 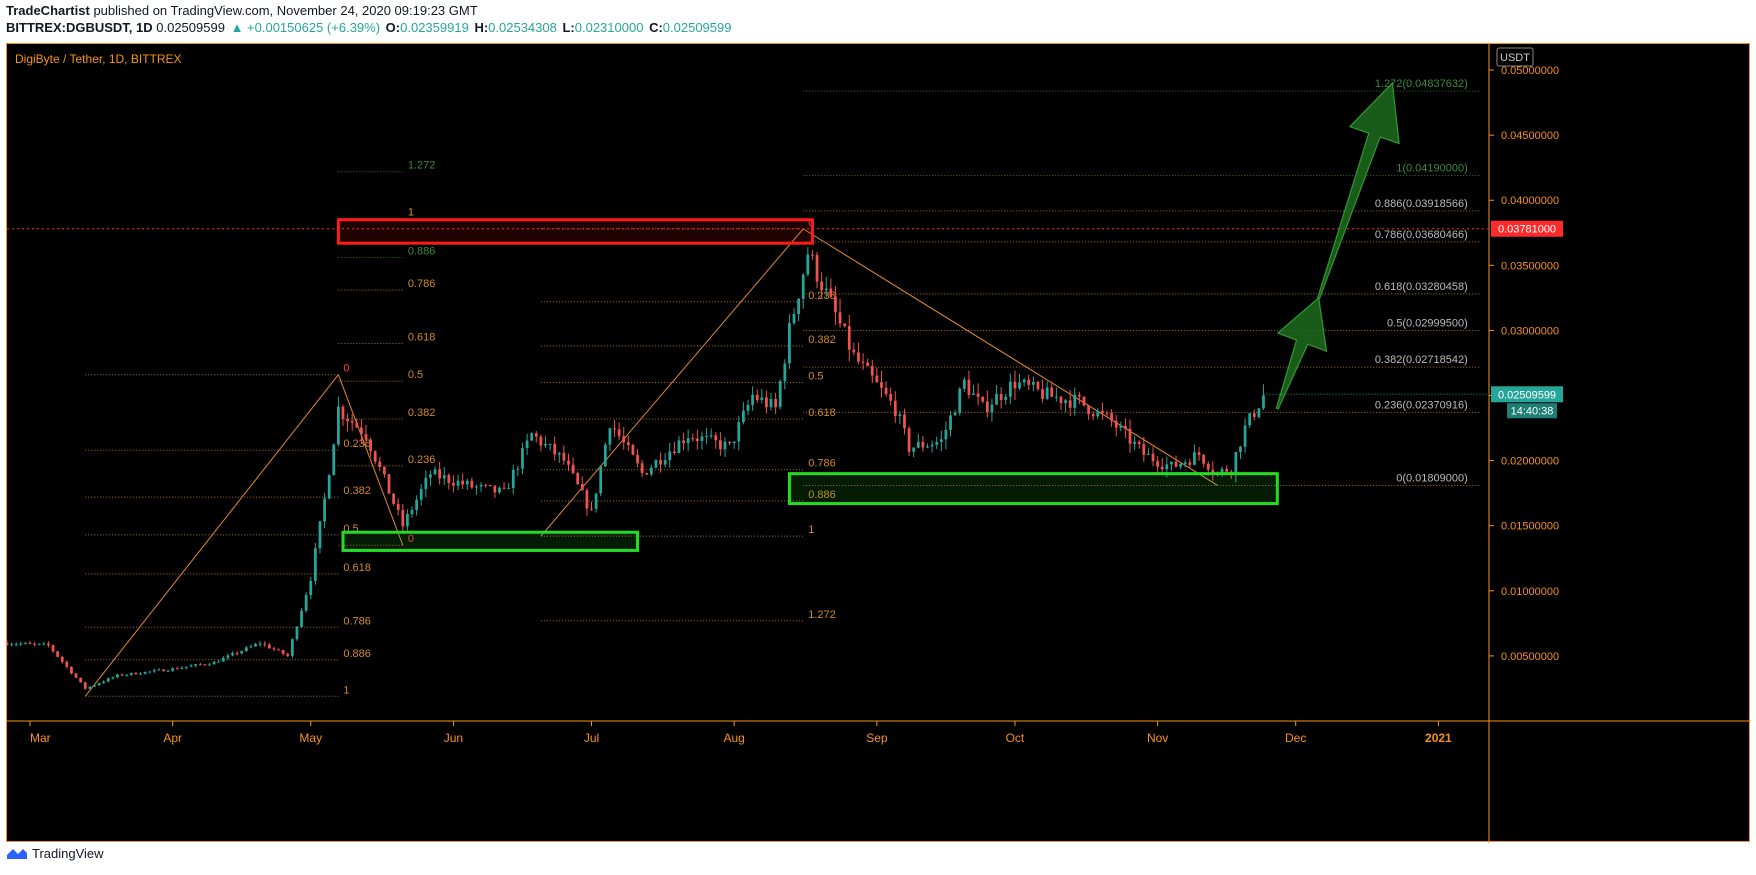 What do you see at coordinates (1515, 57) in the screenshot?
I see `currency-badge` at bounding box center [1515, 57].